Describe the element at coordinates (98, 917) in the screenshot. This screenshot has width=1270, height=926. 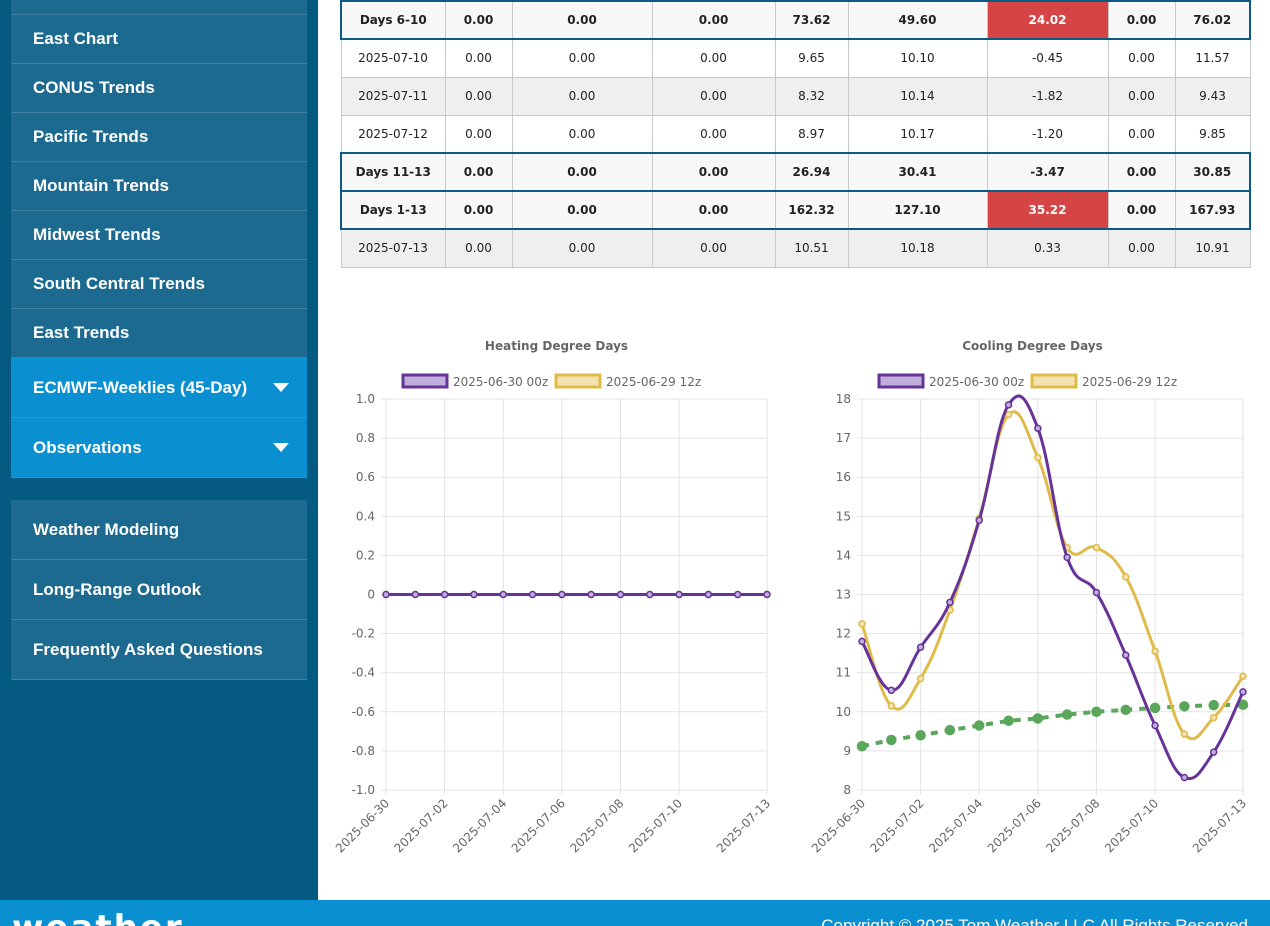
I see `footer-logo: weather` at that location.